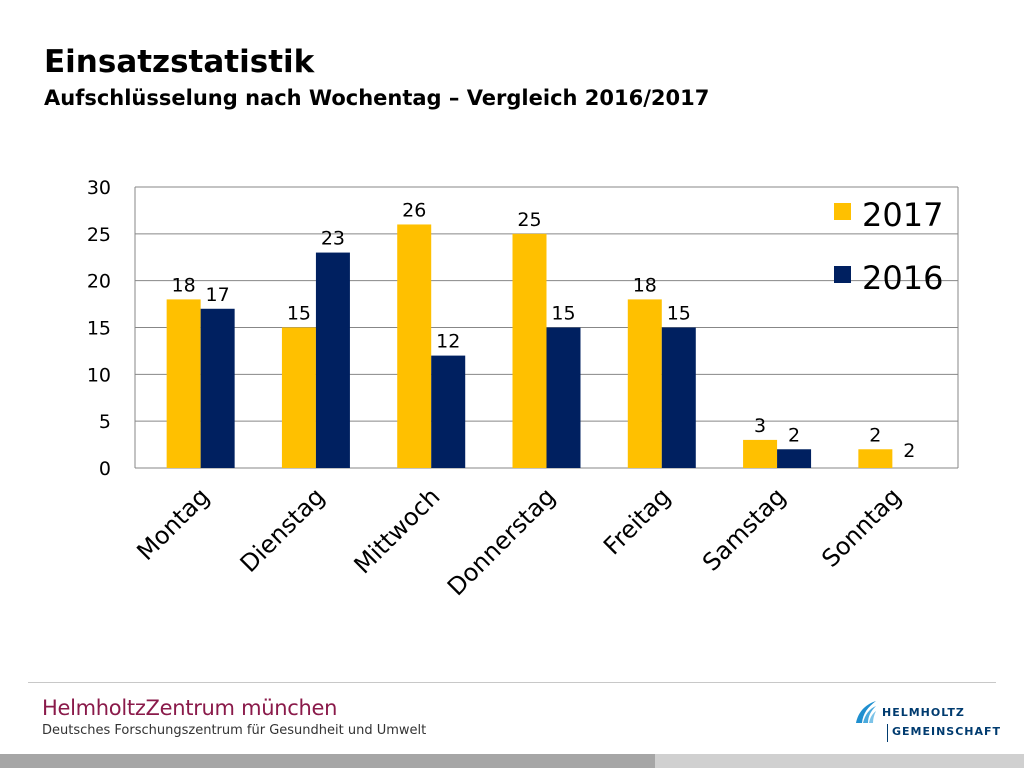 The height and width of the screenshot is (768, 1024). Describe the element at coordinates (529, 220) in the screenshot. I see `data-label-2017-donnerstag: 25` at that location.